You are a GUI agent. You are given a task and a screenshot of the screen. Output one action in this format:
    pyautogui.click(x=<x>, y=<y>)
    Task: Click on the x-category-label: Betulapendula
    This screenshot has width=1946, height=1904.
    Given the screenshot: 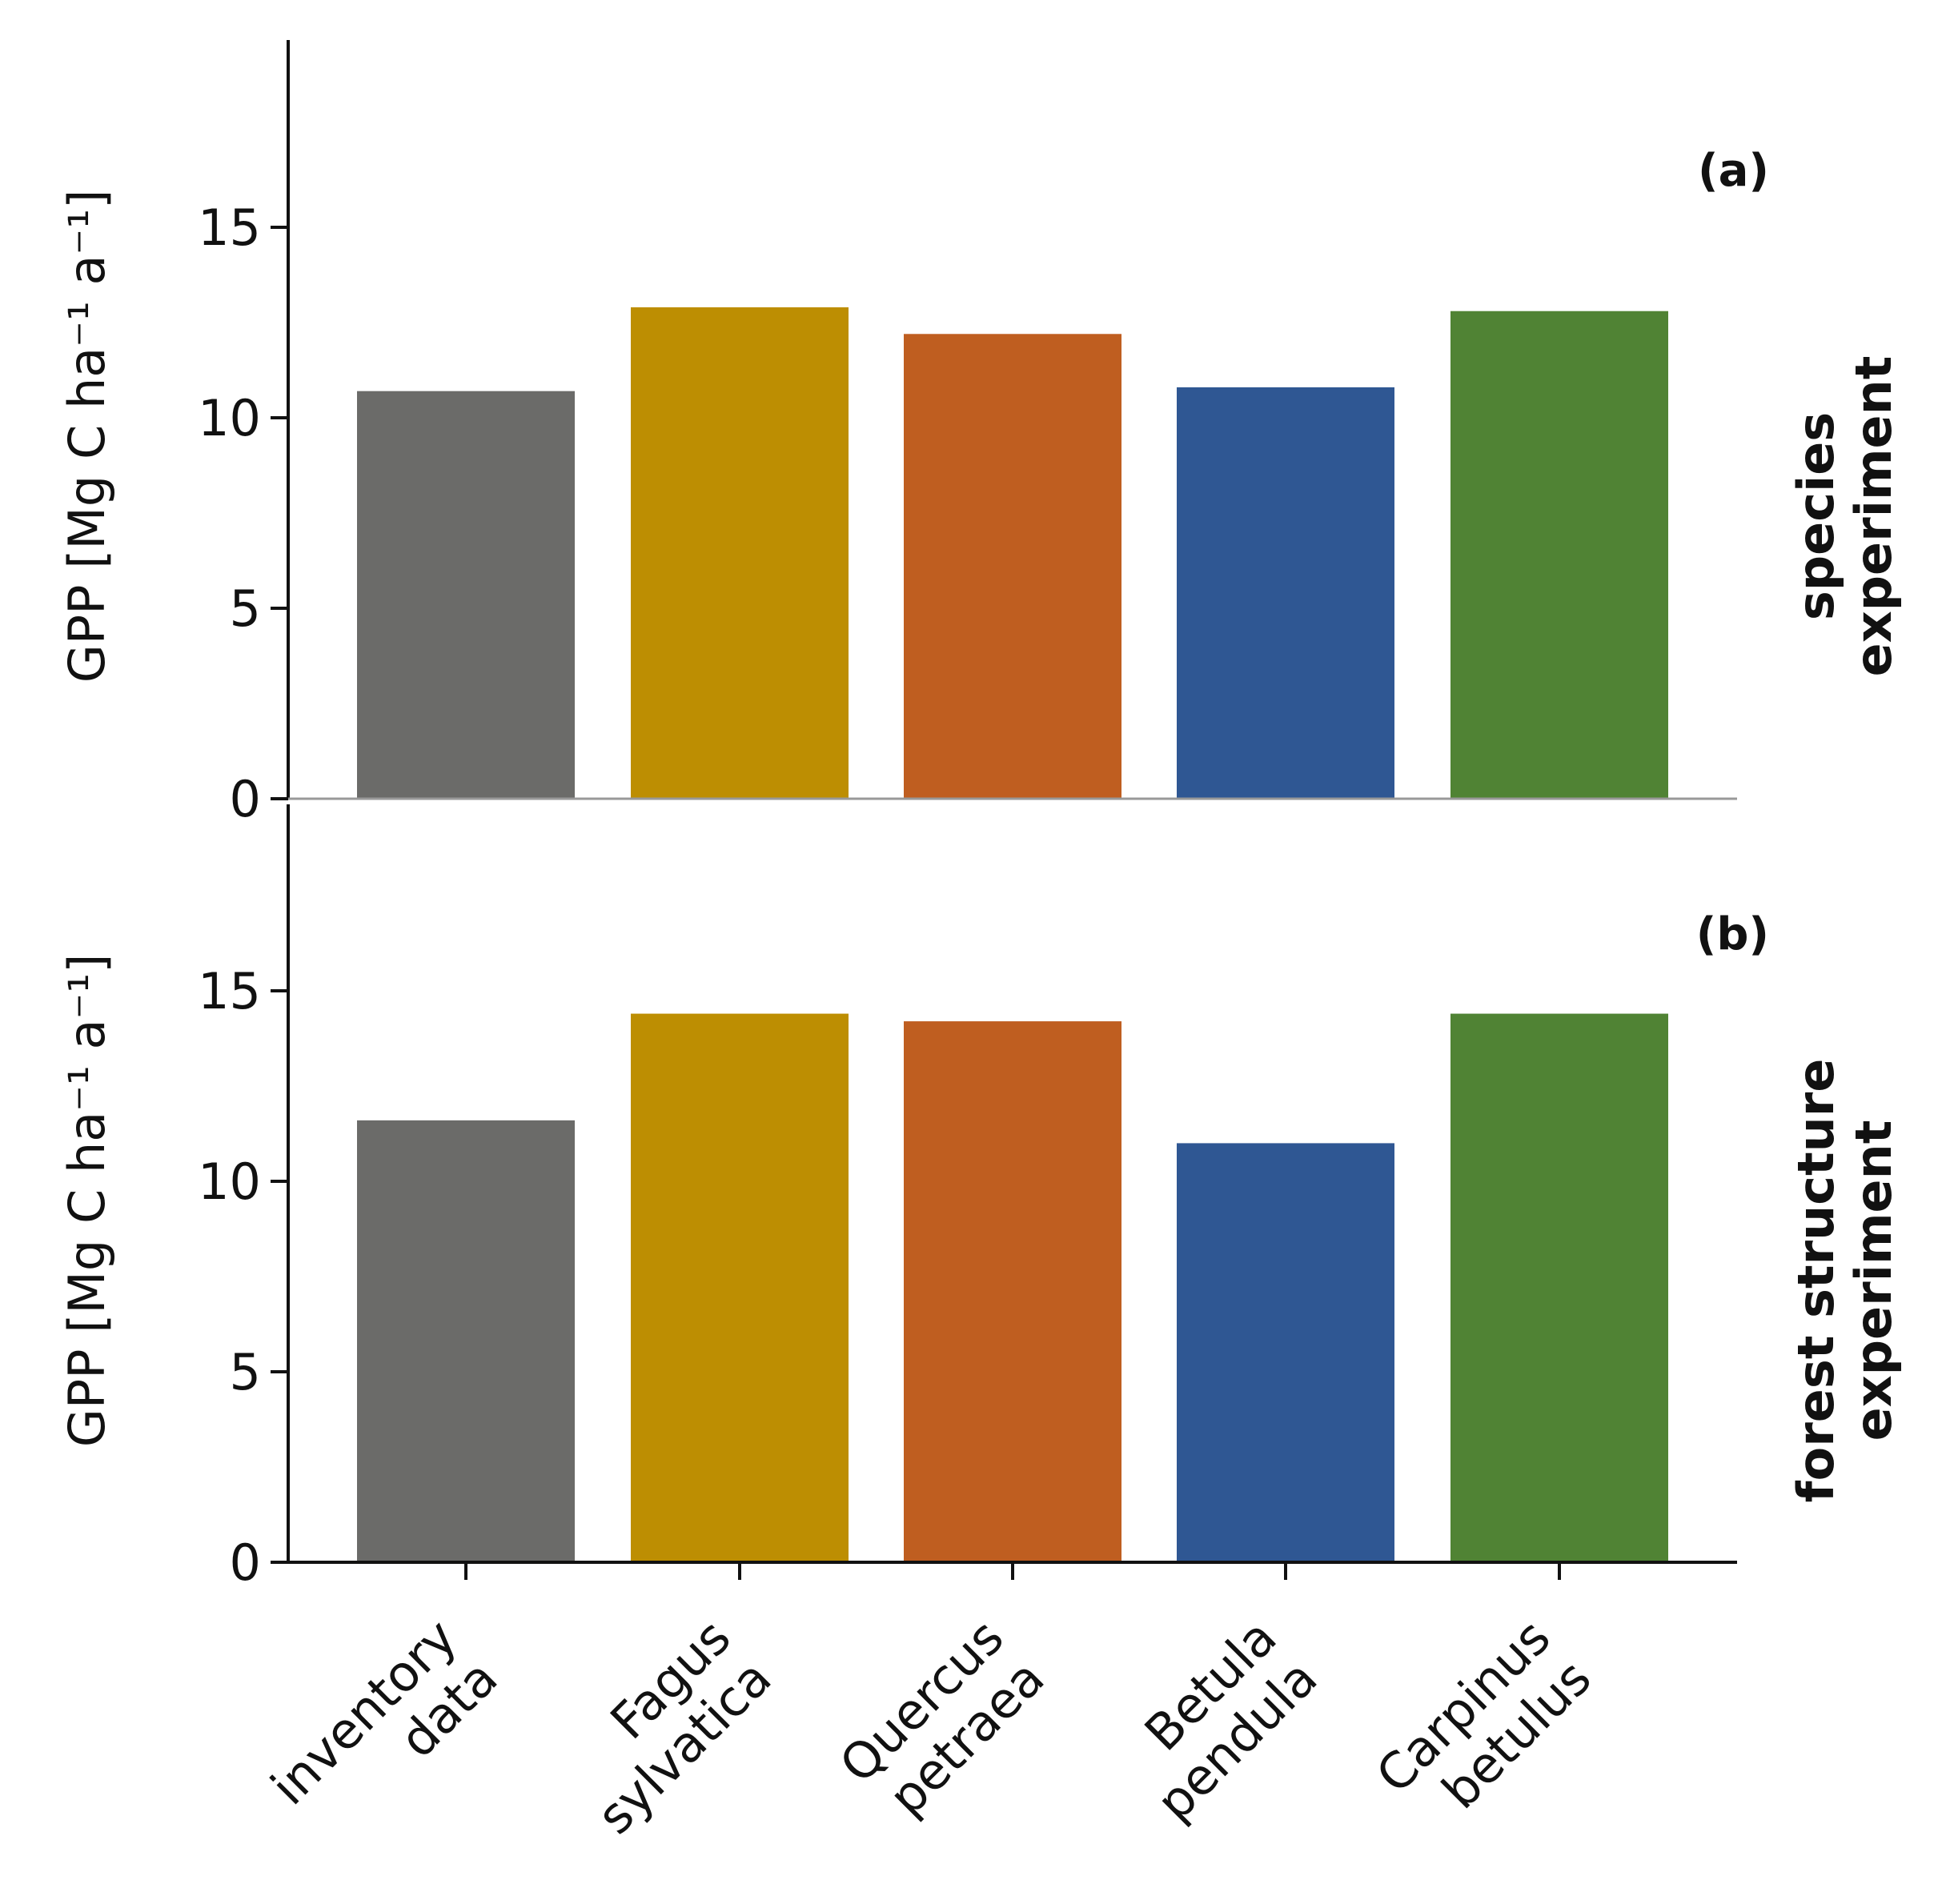 What is the action you would take?
    pyautogui.click(x=1217, y=1720)
    